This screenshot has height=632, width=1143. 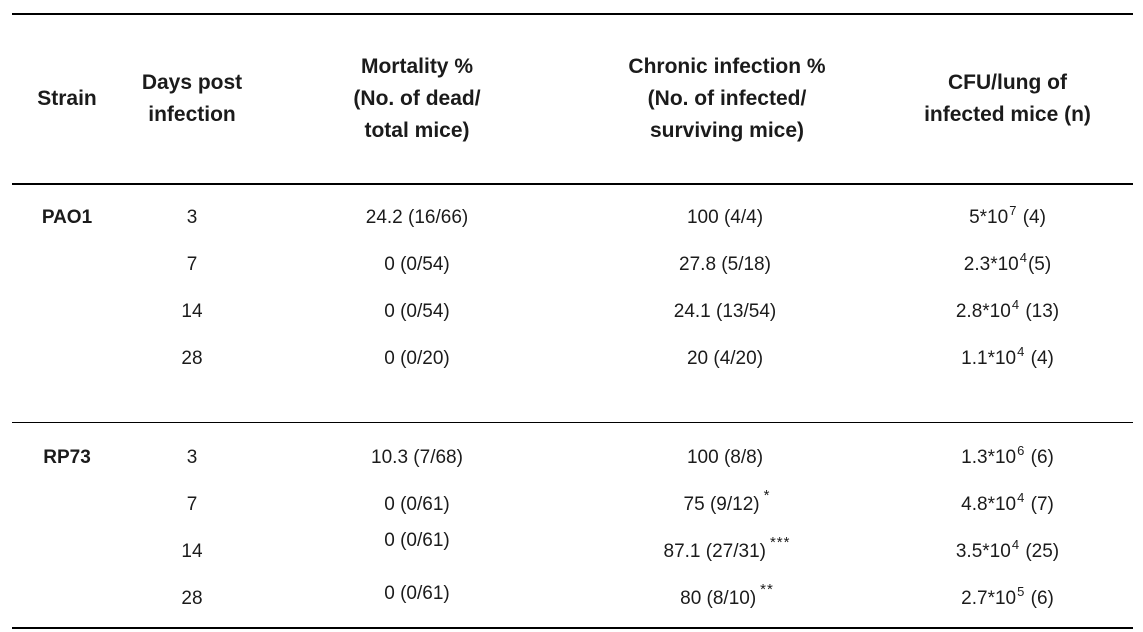 What do you see at coordinates (718, 598) in the screenshot?
I see `chronic-value: 80 (8/10)` at bounding box center [718, 598].